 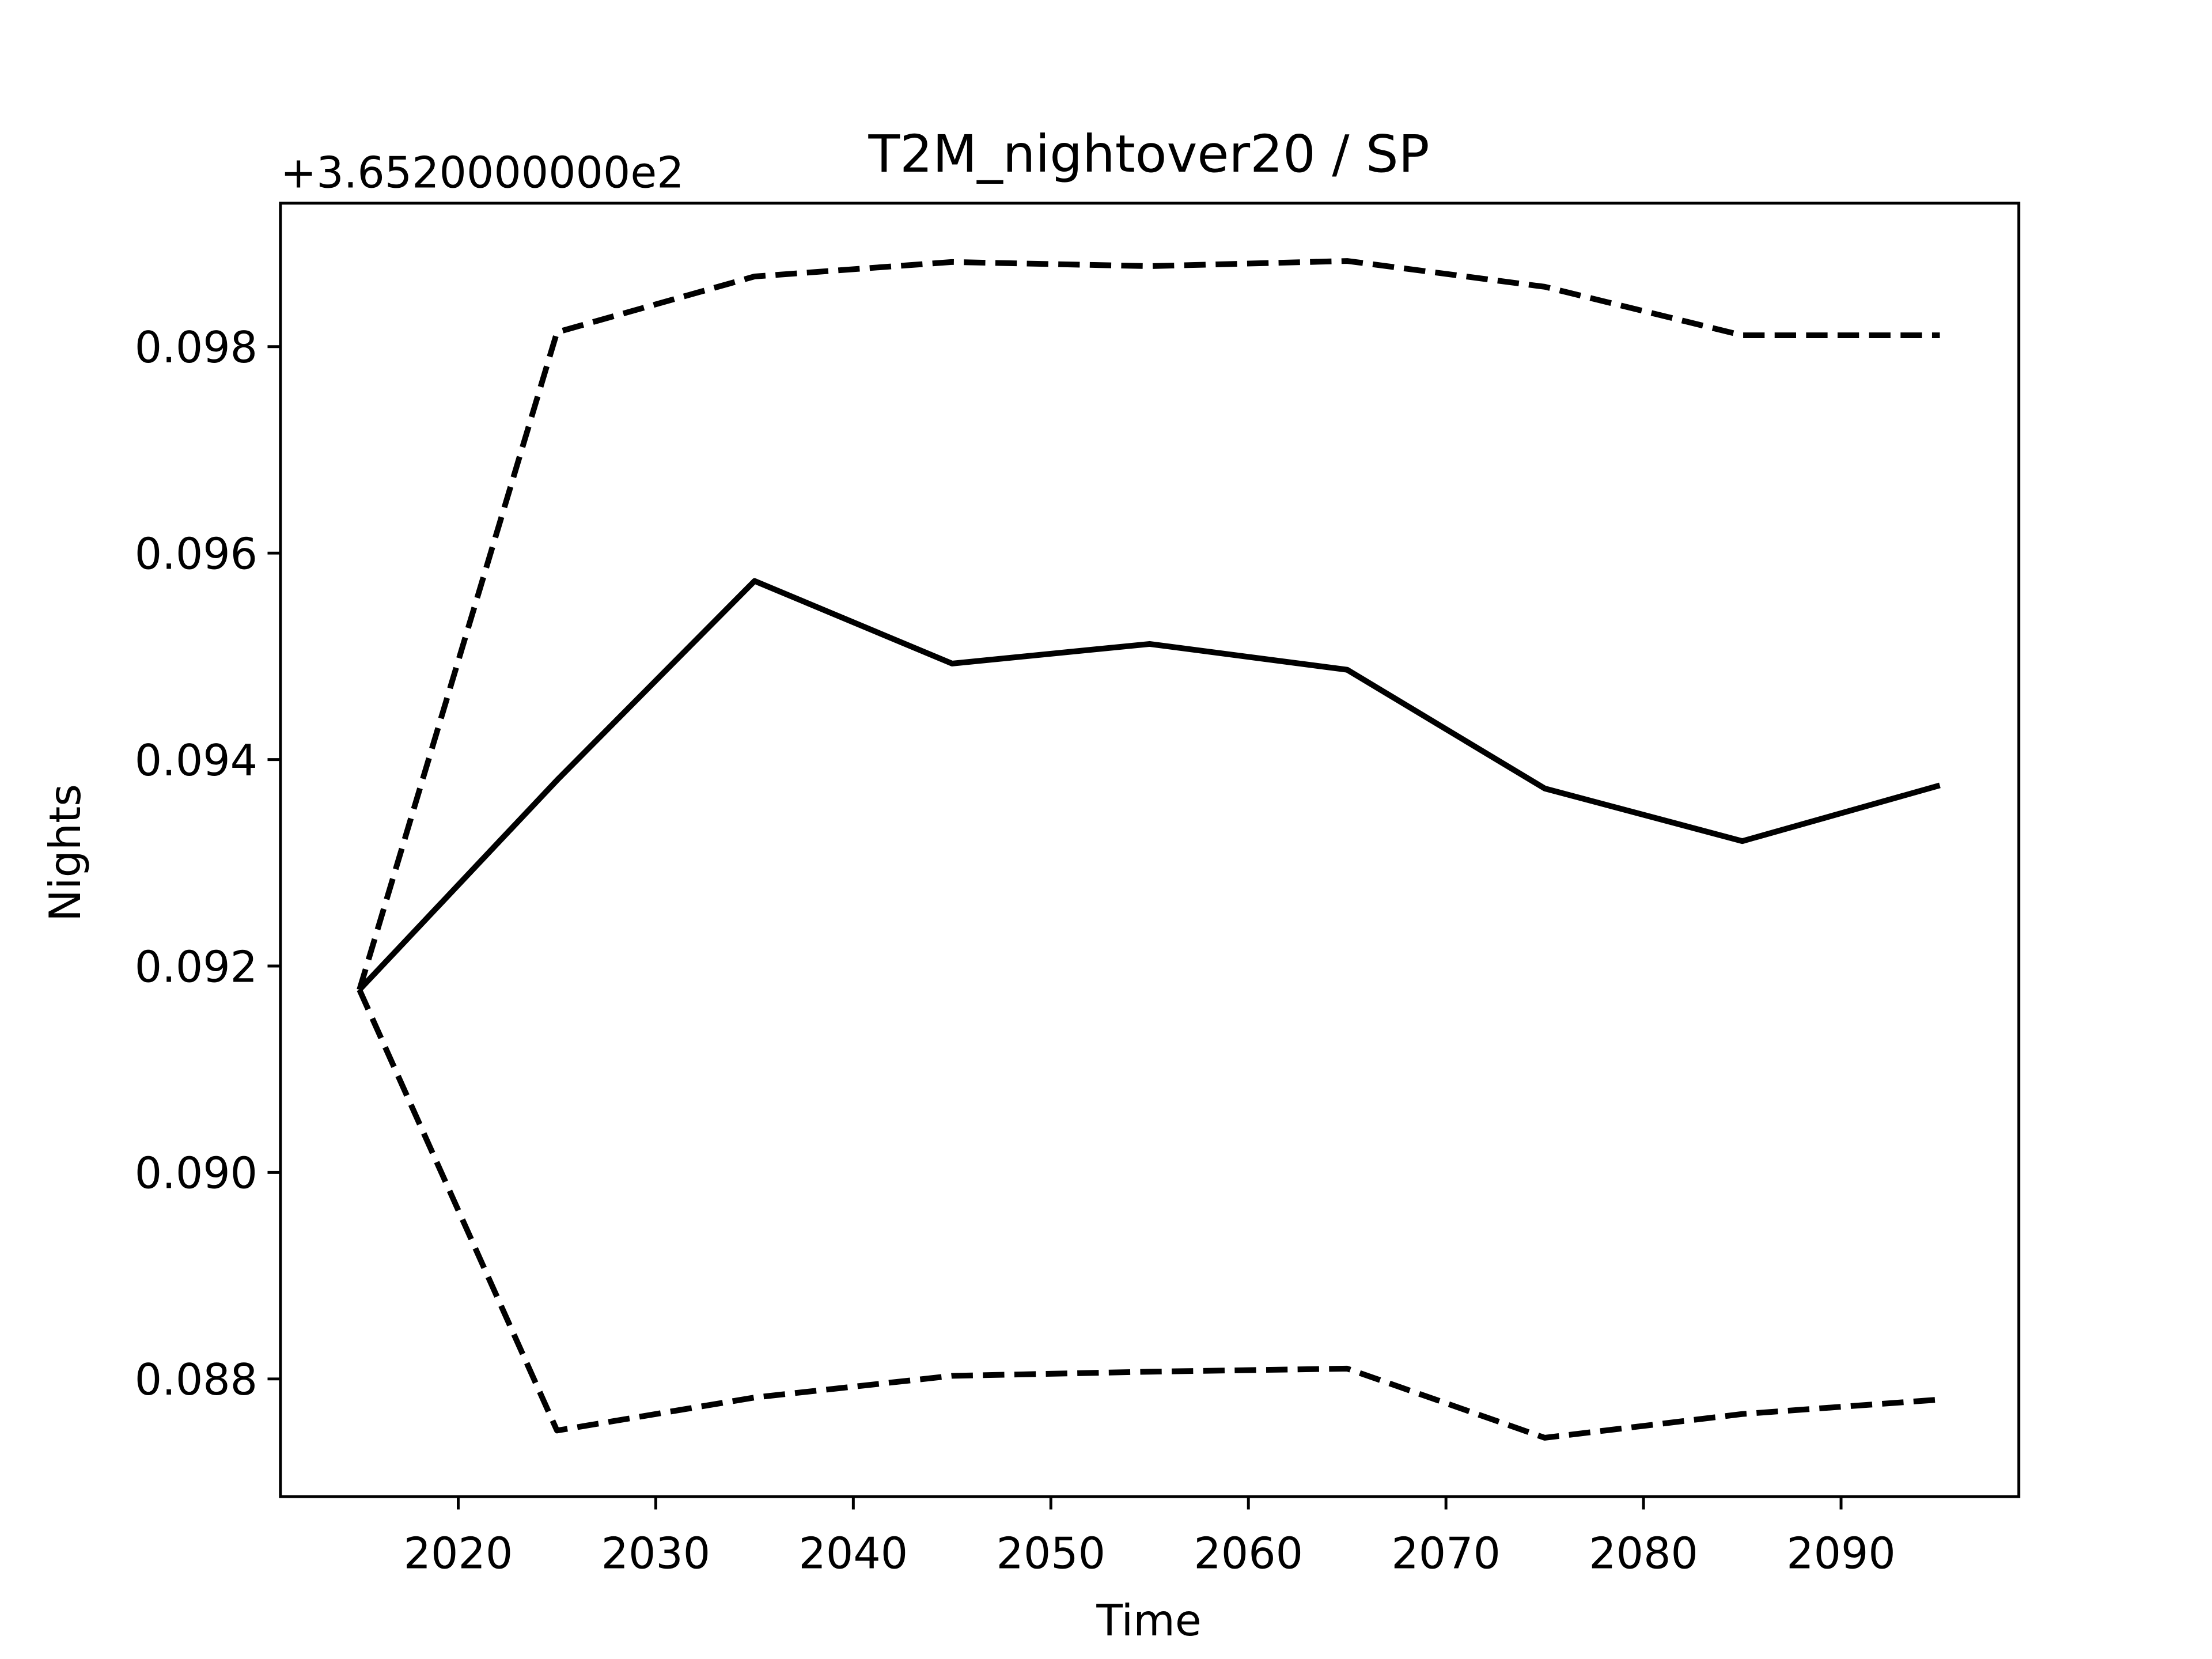 What do you see at coordinates (458, 1553) in the screenshot?
I see `x-tick-label: 2020` at bounding box center [458, 1553].